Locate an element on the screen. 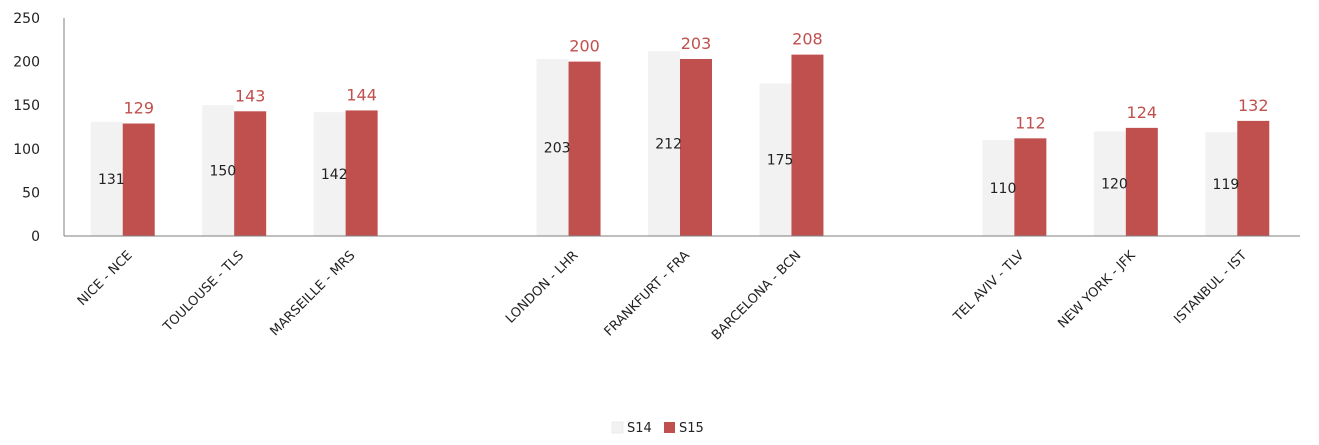 This screenshot has width=1319, height=445. x-tick-label: LONDON - LHR is located at coordinates (542, 287).